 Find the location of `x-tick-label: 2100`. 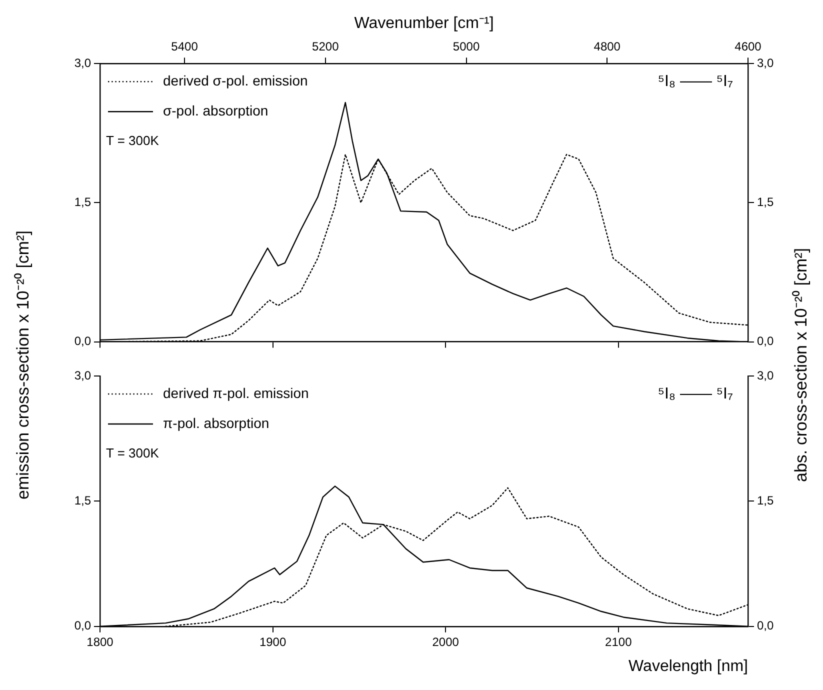

x-tick-label: 2100 is located at coordinates (618, 641).